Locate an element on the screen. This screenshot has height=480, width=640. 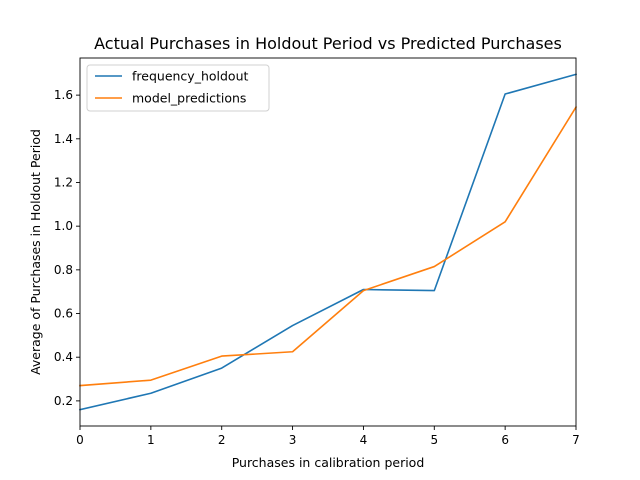
y-tick-label: 0.2 is located at coordinates (63, 401).